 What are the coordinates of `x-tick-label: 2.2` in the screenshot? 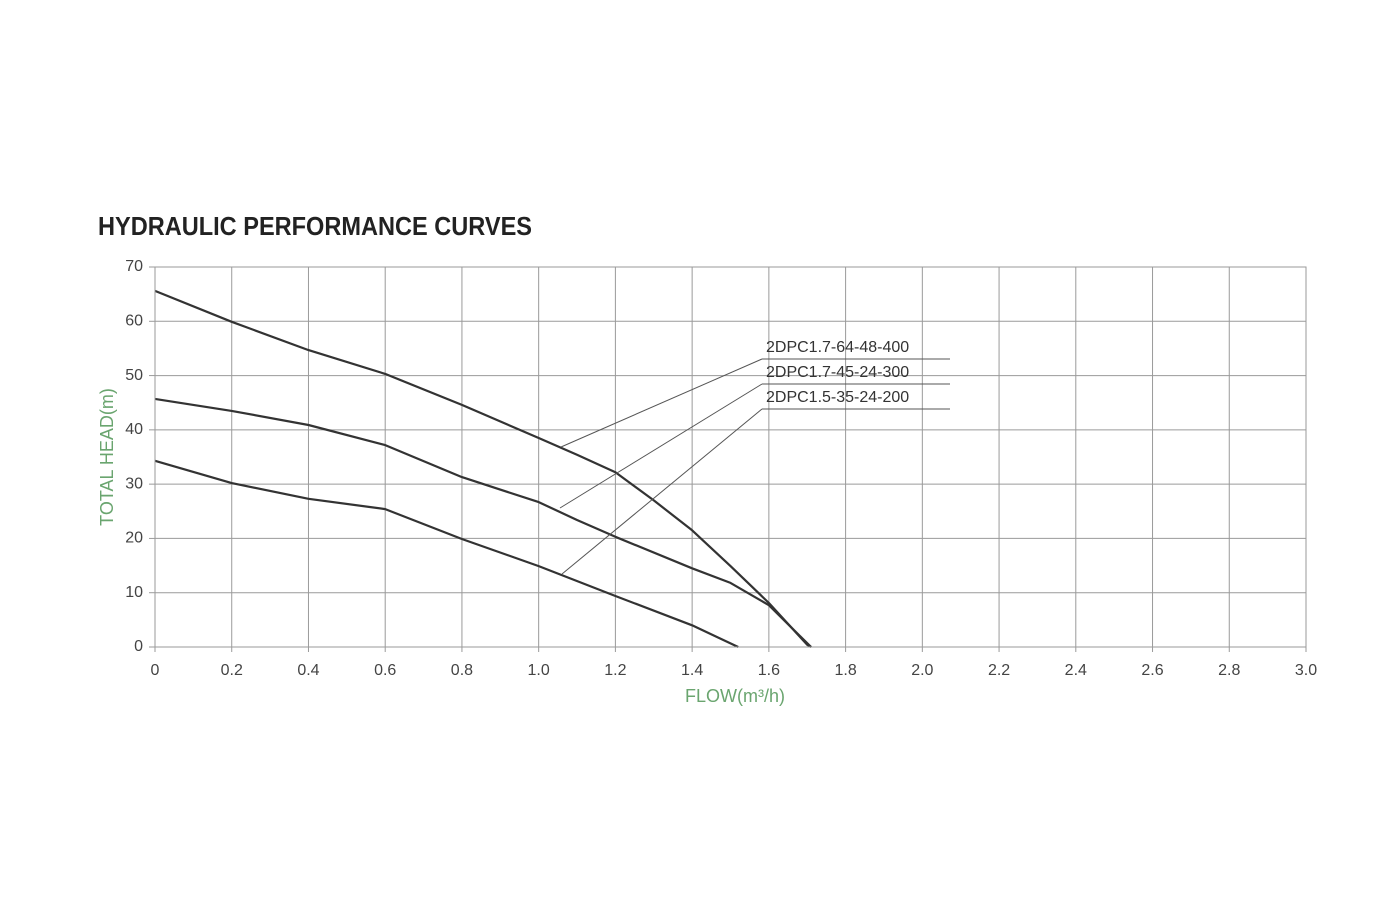 It's located at (999, 670).